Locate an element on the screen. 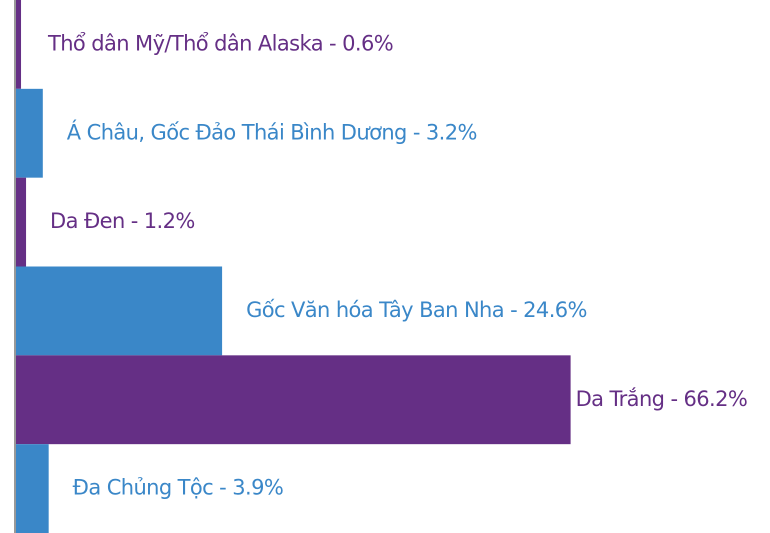 The height and width of the screenshot is (533, 770). bar-label: Da Đen - 1.2% is located at coordinates (122, 221).